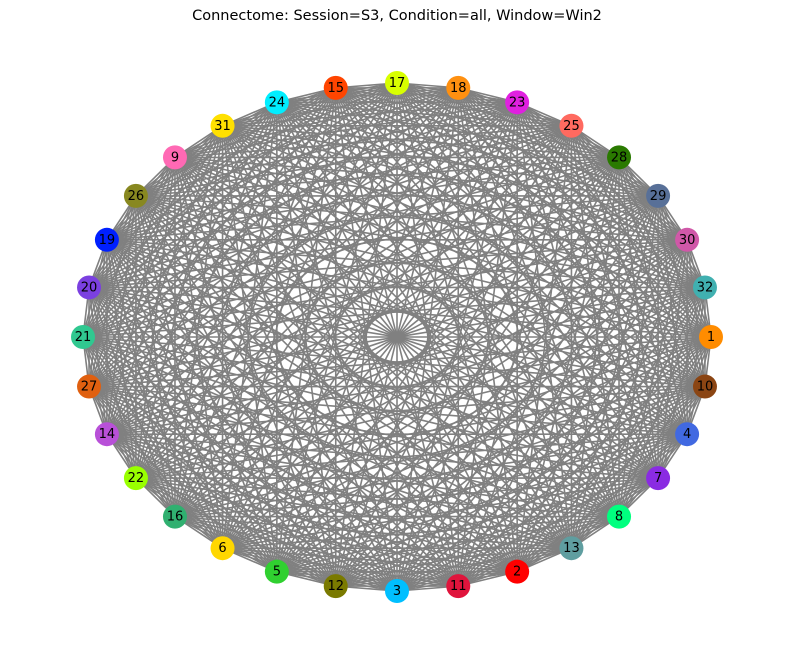 This screenshot has height=656, width=794. What do you see at coordinates (458, 586) in the screenshot?
I see `node-11: 11` at bounding box center [458, 586].